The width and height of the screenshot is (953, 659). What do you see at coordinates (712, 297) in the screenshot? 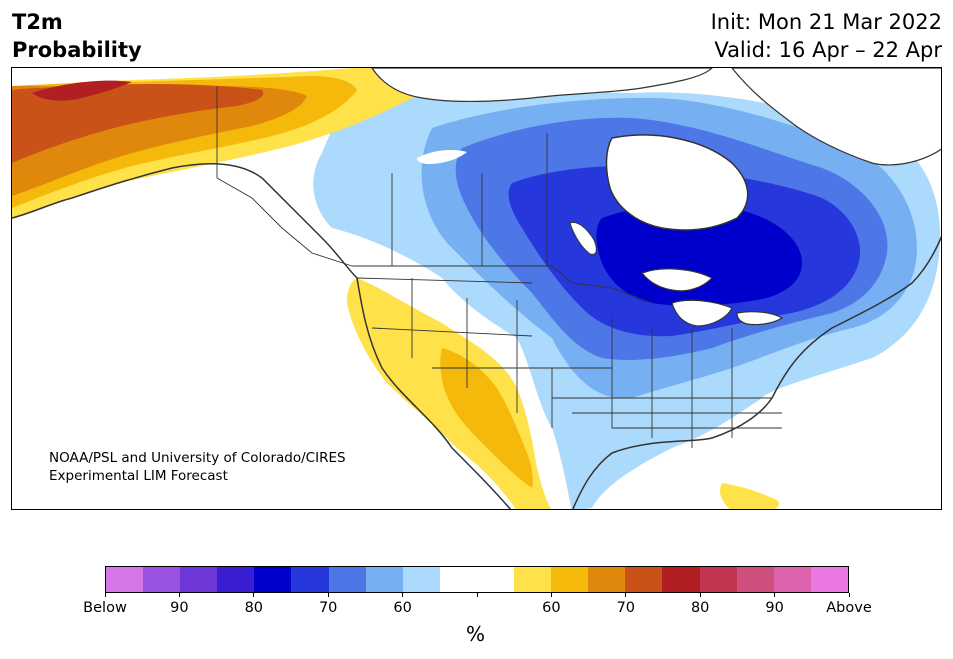
I see `great-lakes` at bounding box center [712, 297].